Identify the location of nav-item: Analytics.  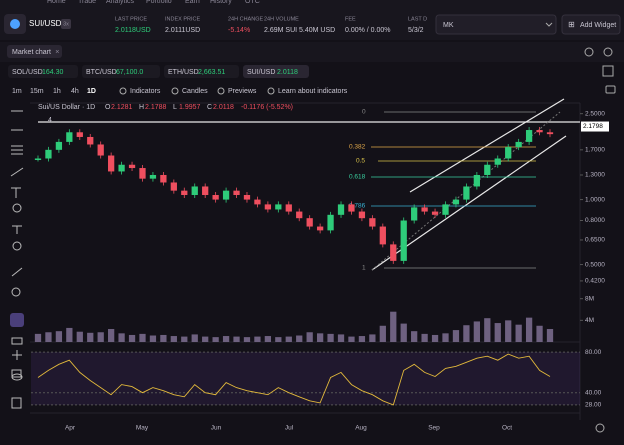
(120, 2).